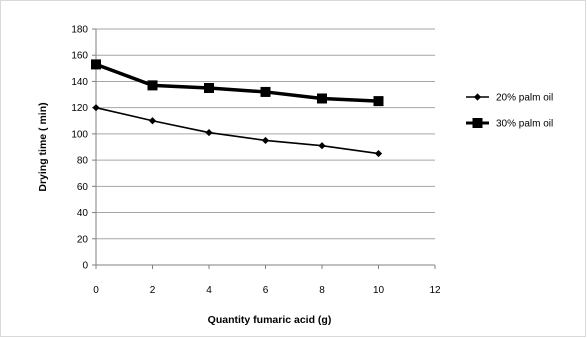 The image size is (587, 339). What do you see at coordinates (83, 161) in the screenshot?
I see `y-tick-label-80: 80` at bounding box center [83, 161].